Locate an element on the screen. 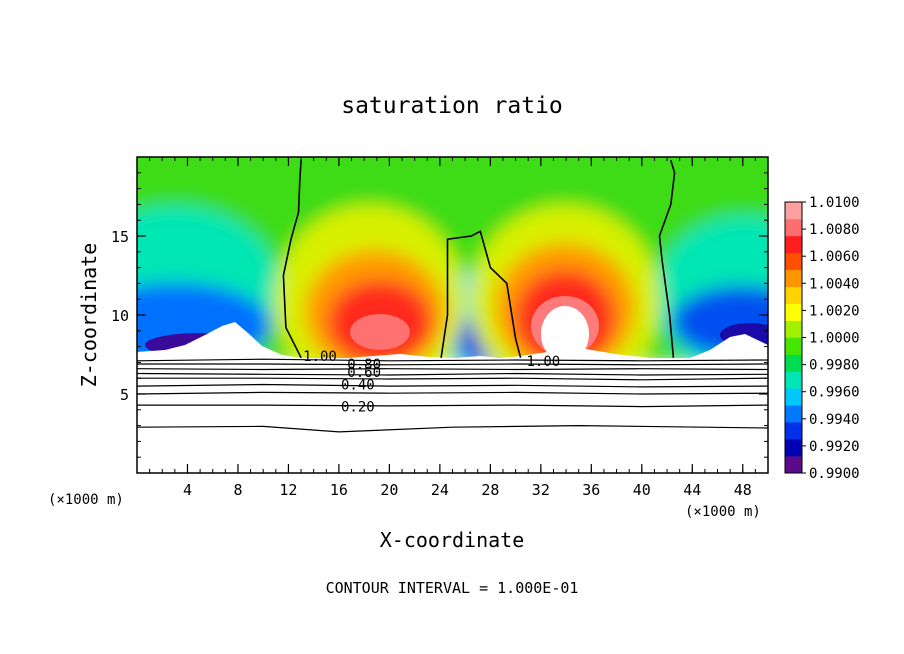 Image resolution: width=904 pixels, height=654 pixels. x-tick-label: 4 is located at coordinates (187, 490).